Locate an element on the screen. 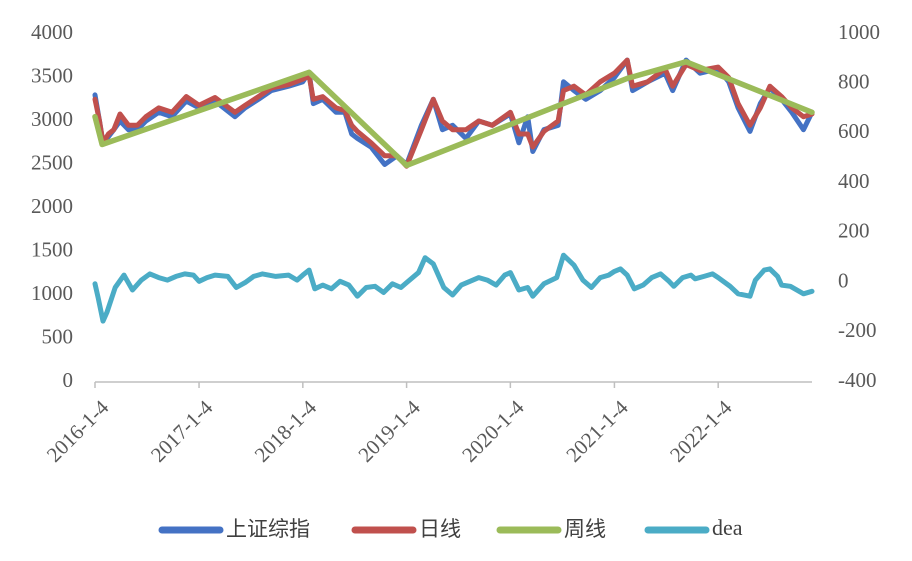 Image resolution: width=912 pixels, height=561 pixels. legend: 上证综指 日线 周线 dea is located at coordinates (450, 528).